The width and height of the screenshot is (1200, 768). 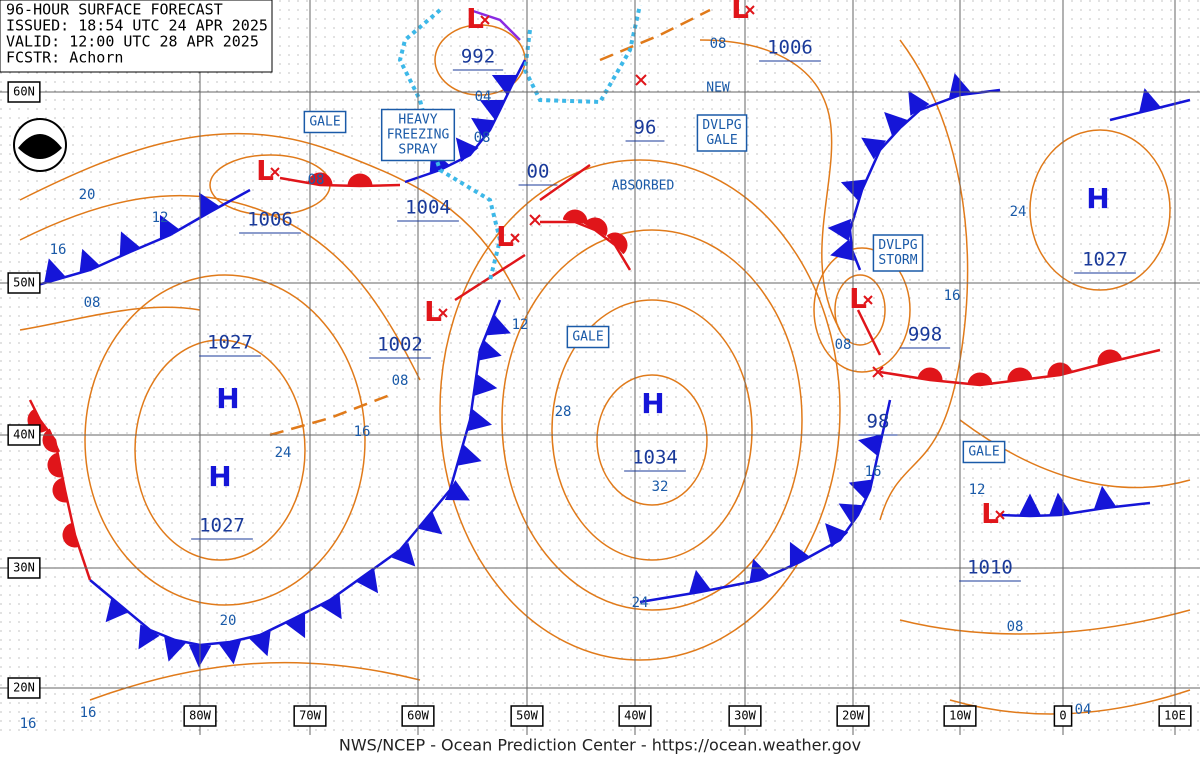 What do you see at coordinates (137, 26) in the screenshot?
I see `header-line: ISSUED: 18:54 UTC 24 APR 2025` at bounding box center [137, 26].